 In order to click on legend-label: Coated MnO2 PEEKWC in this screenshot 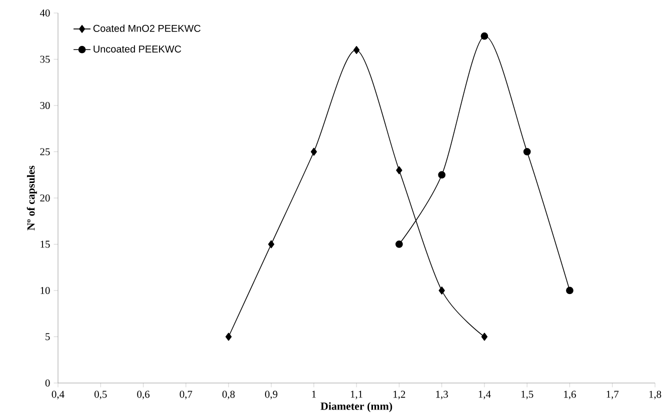, I will do `click(146, 28)`.